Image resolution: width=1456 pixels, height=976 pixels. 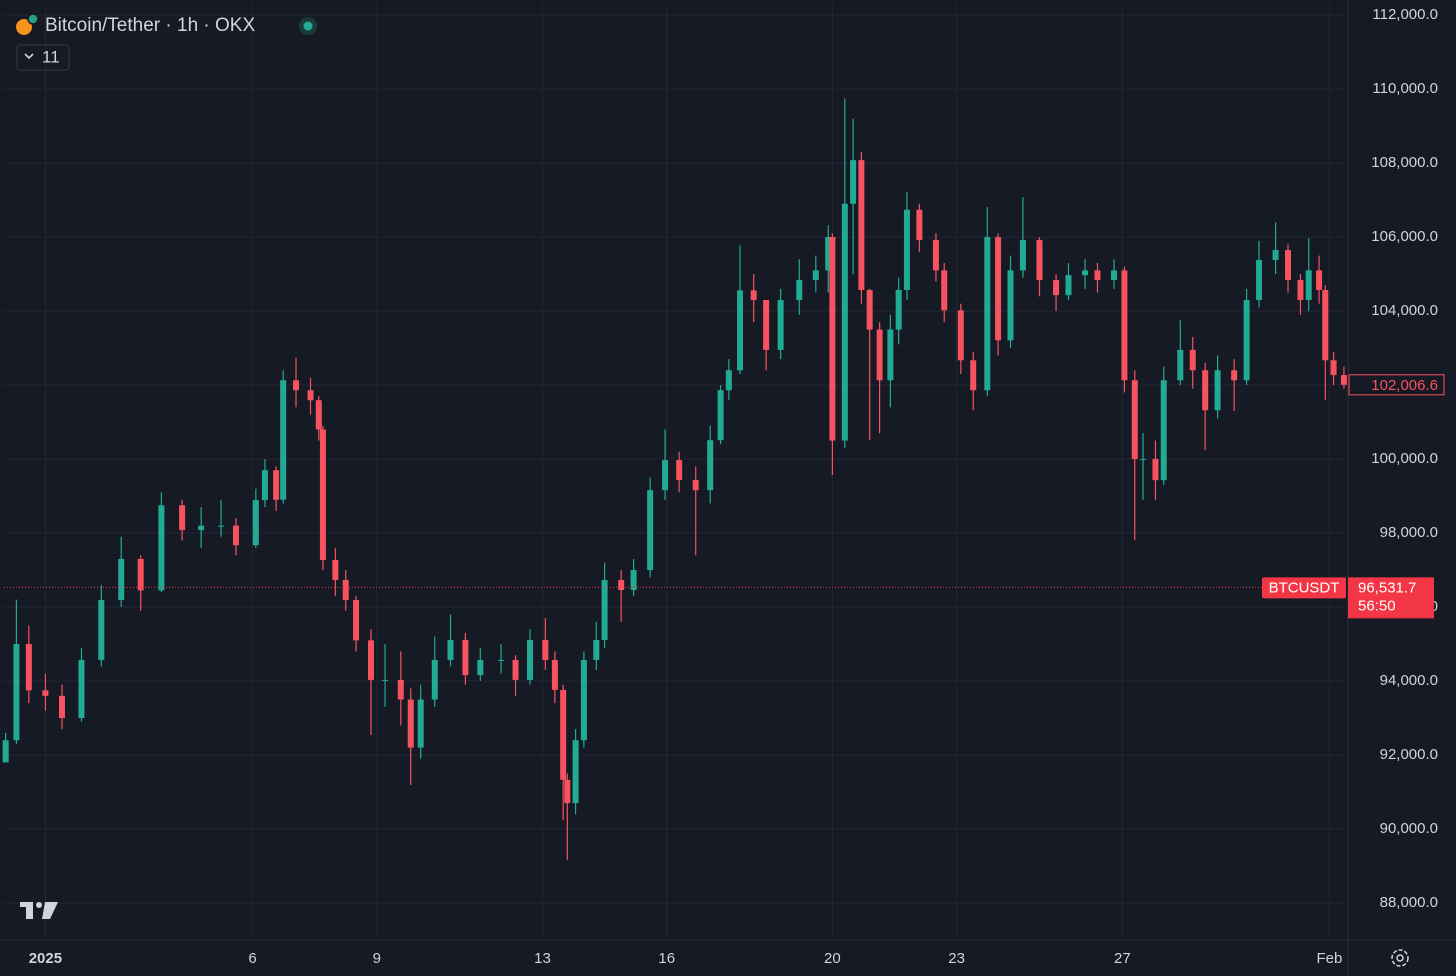 I want to click on x-tick-label: 27, so click(x=1122, y=958).